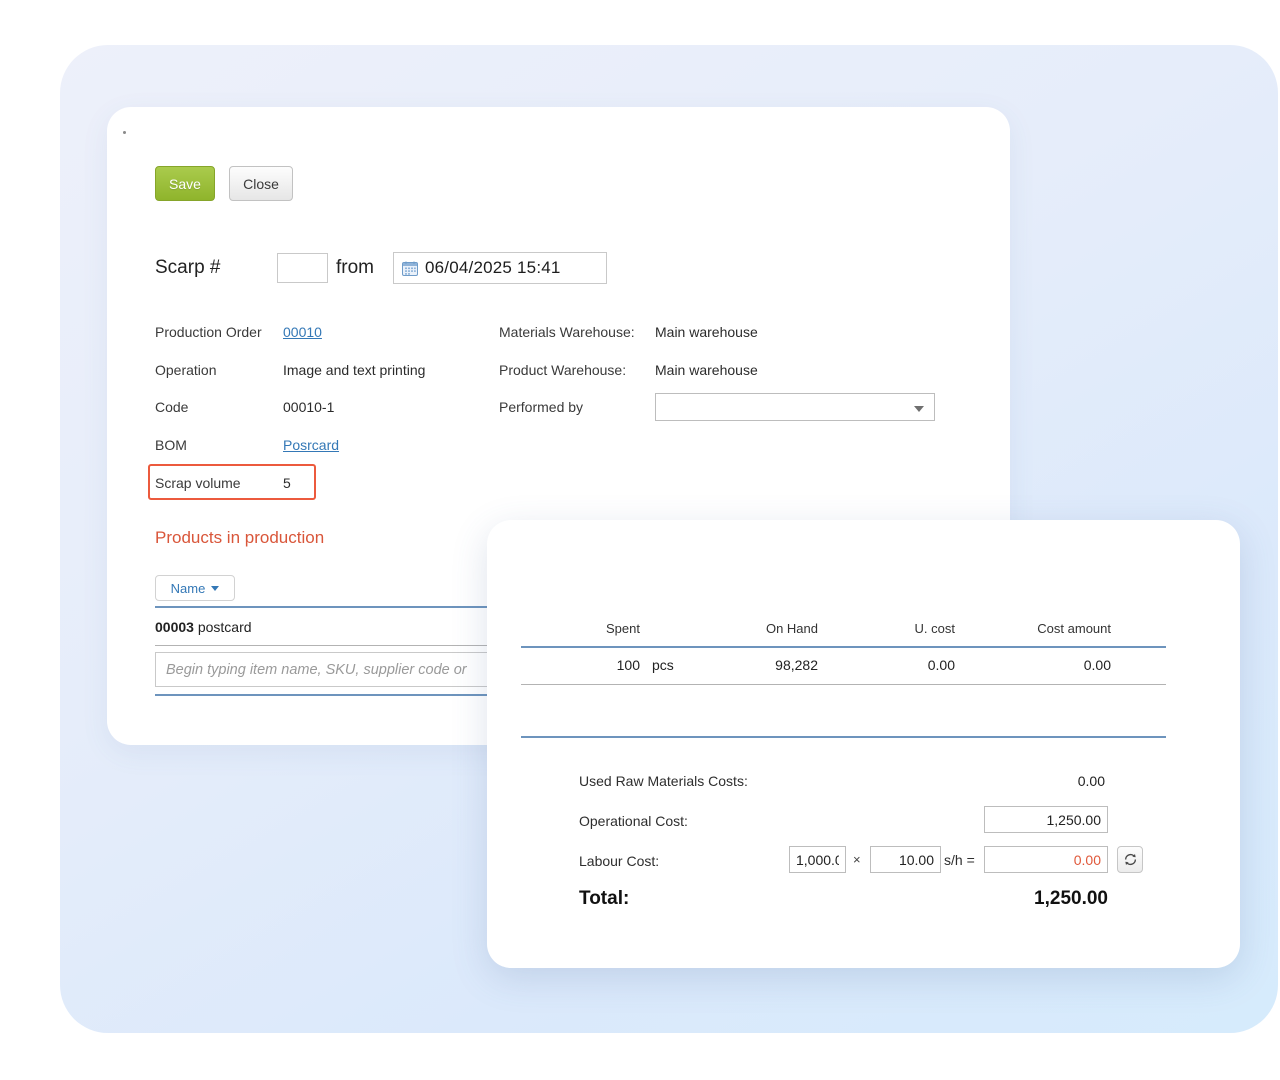  What do you see at coordinates (604, 898) in the screenshot?
I see `total-label: Total:` at bounding box center [604, 898].